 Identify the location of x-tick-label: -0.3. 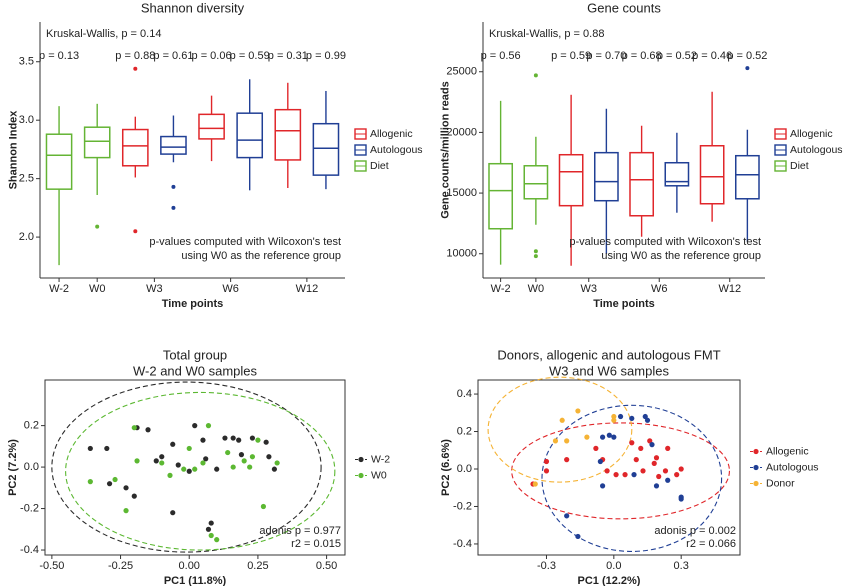
(546, 566).